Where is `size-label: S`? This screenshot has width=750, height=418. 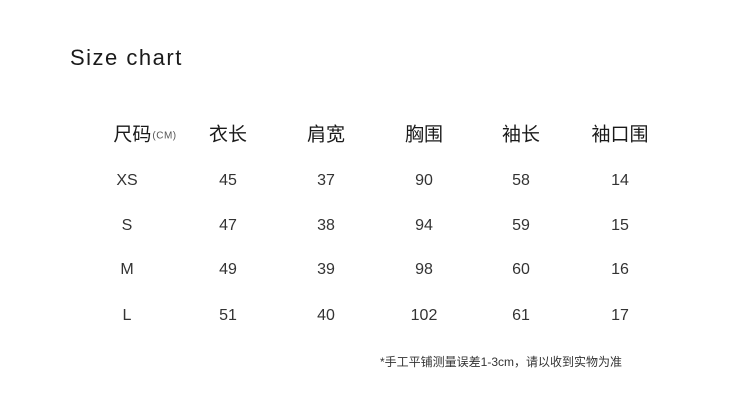
size-label: S is located at coordinates (127, 225).